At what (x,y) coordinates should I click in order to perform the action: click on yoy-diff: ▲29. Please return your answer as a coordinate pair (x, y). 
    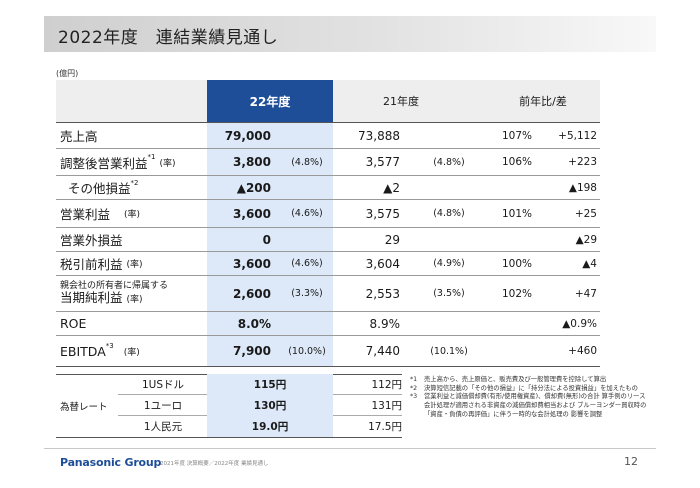
    Looking at the image, I should click on (586, 239).